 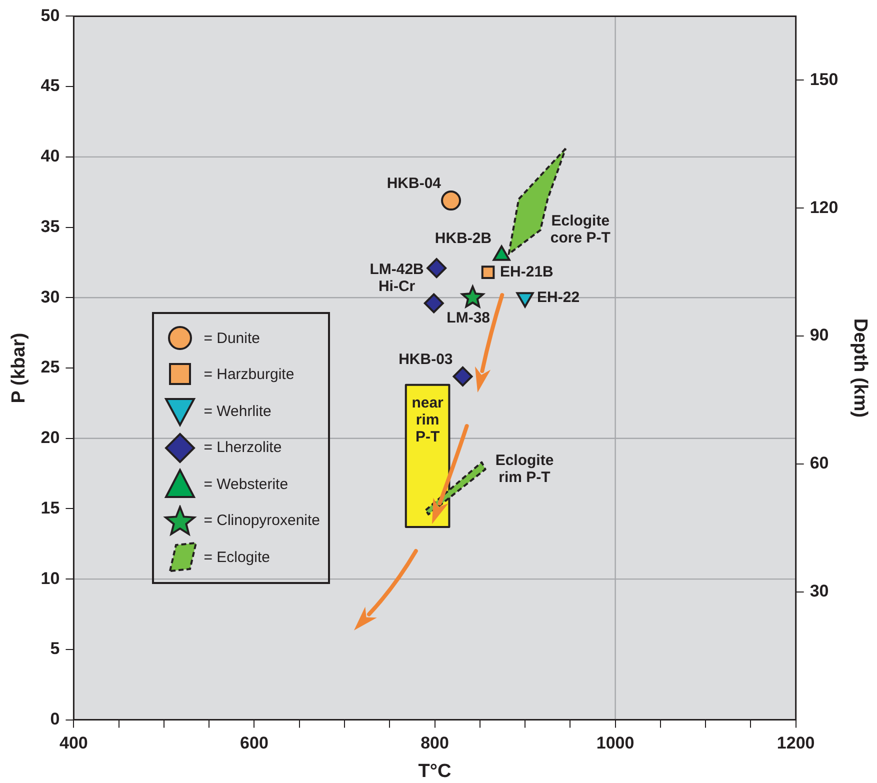 I want to click on y2-tick-label: 120, so click(x=824, y=207).